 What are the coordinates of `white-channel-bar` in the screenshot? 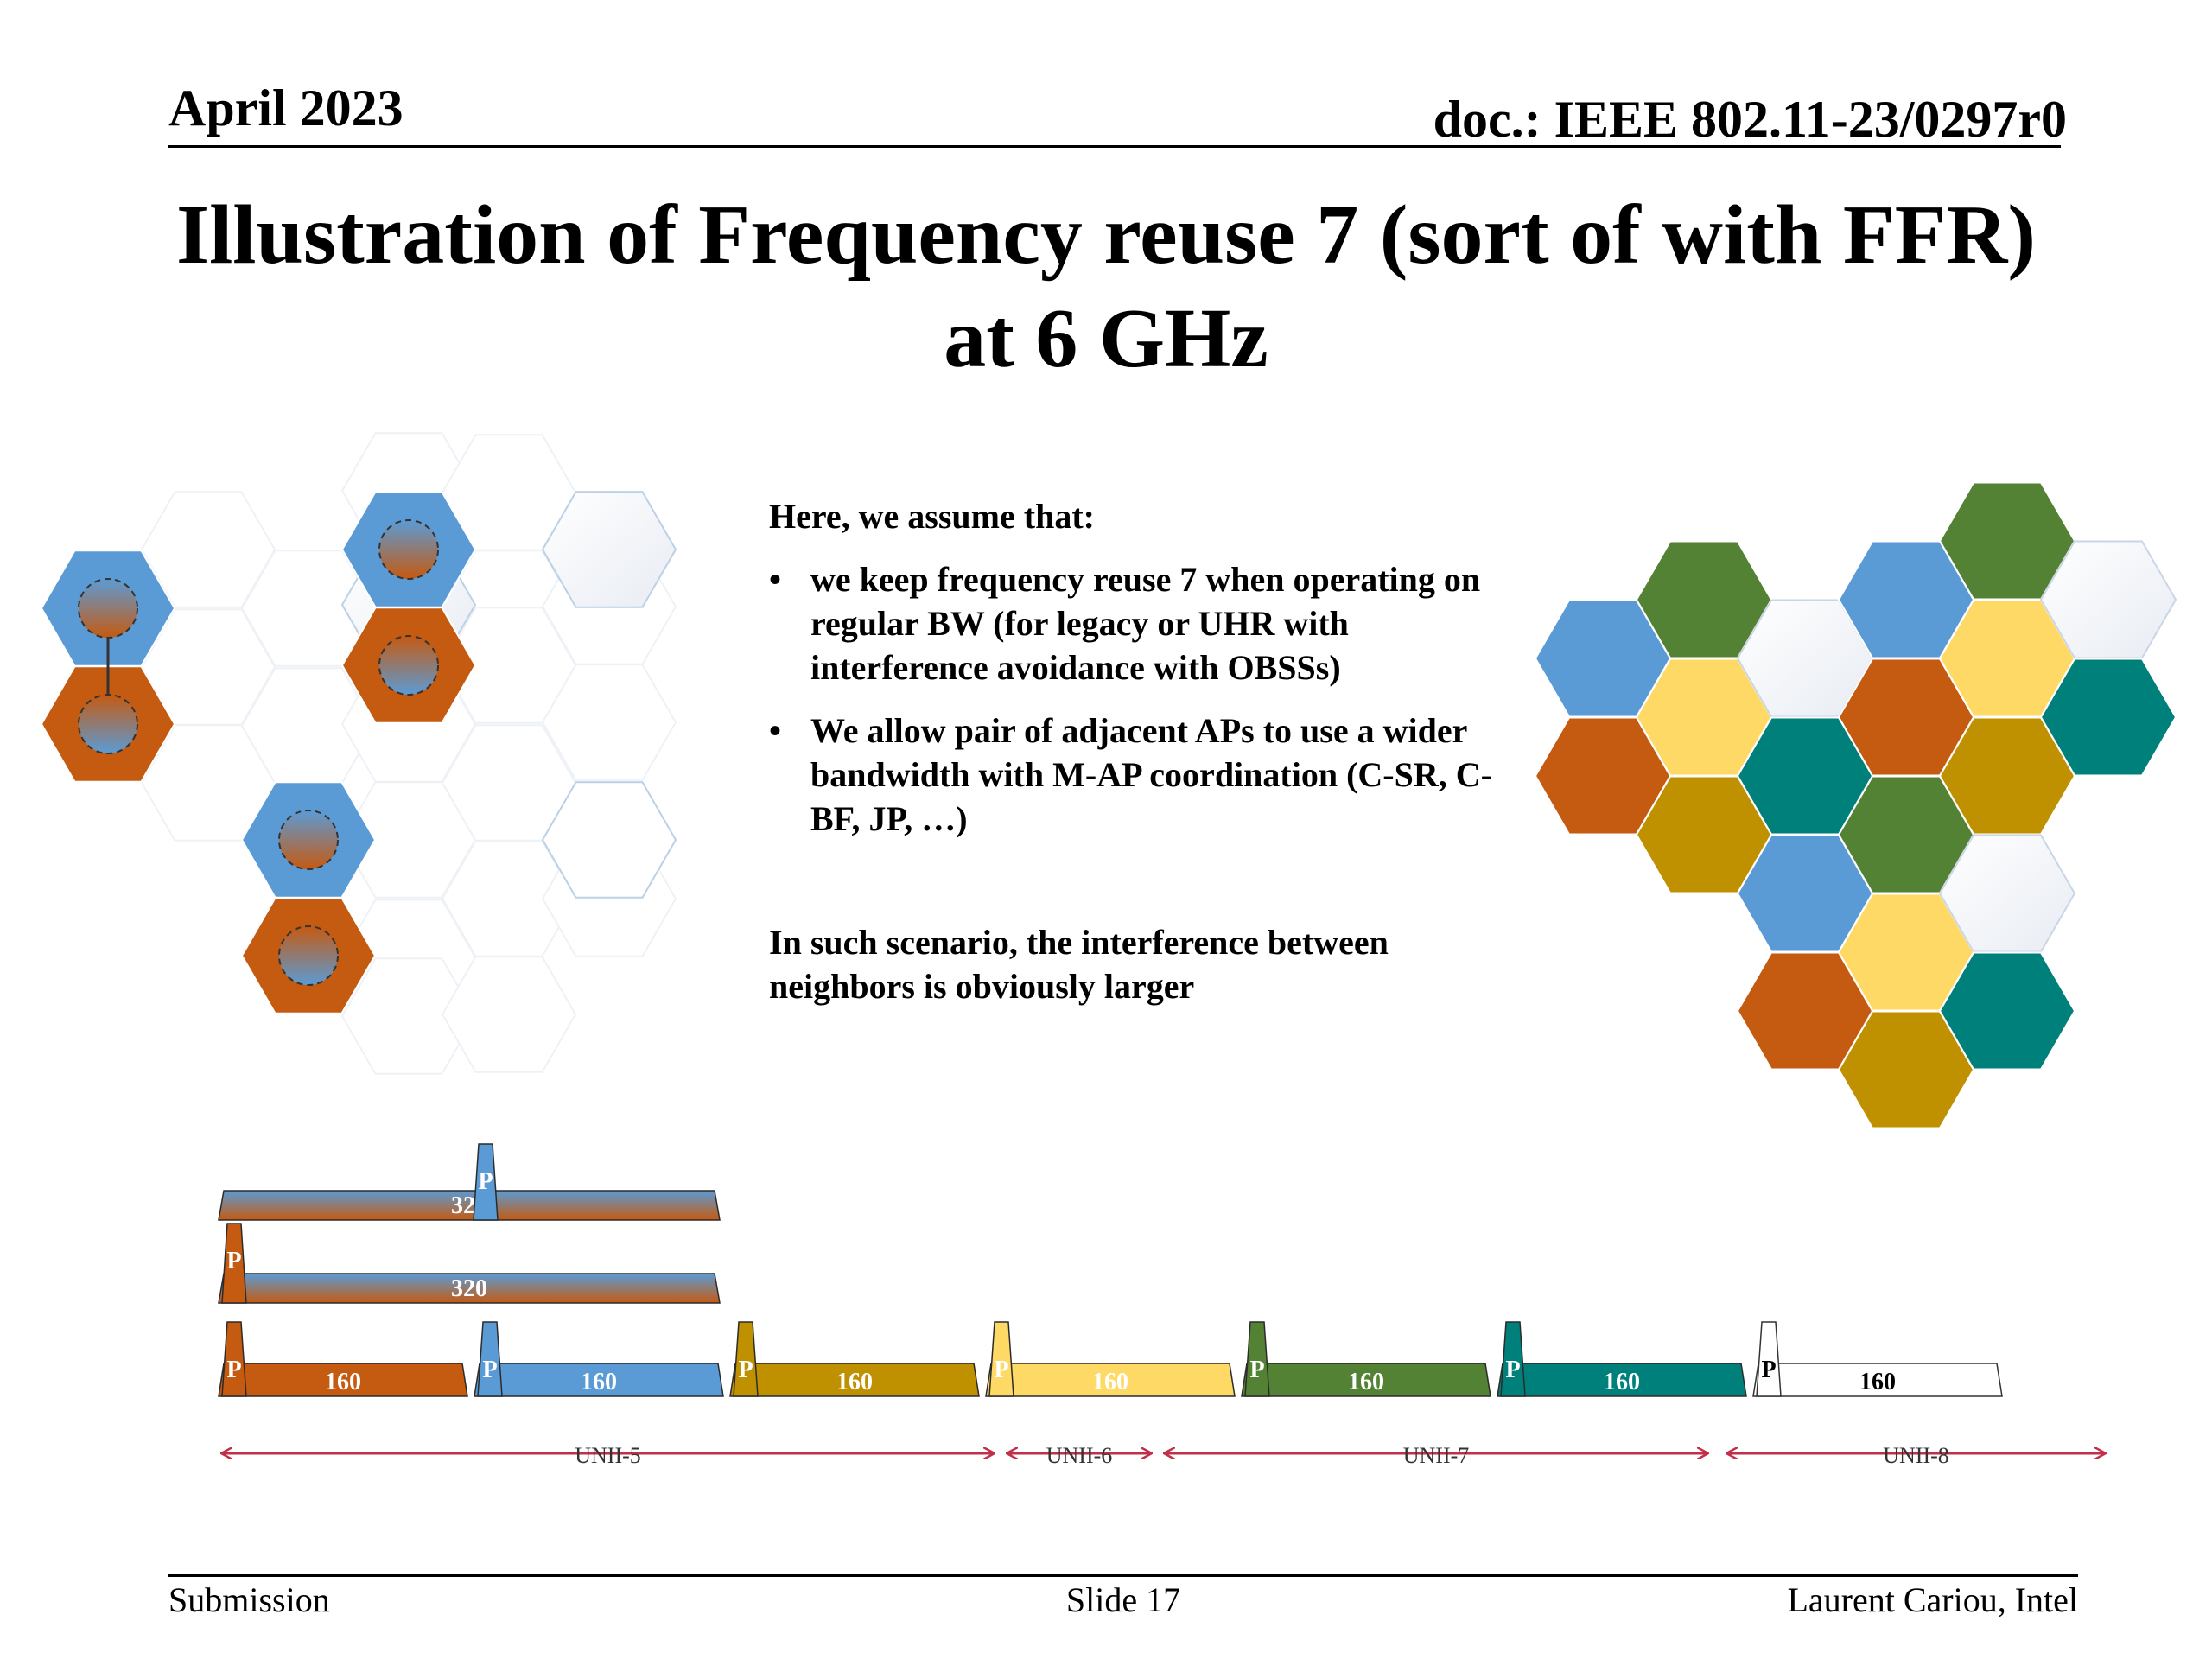 It's located at (1877, 1380).